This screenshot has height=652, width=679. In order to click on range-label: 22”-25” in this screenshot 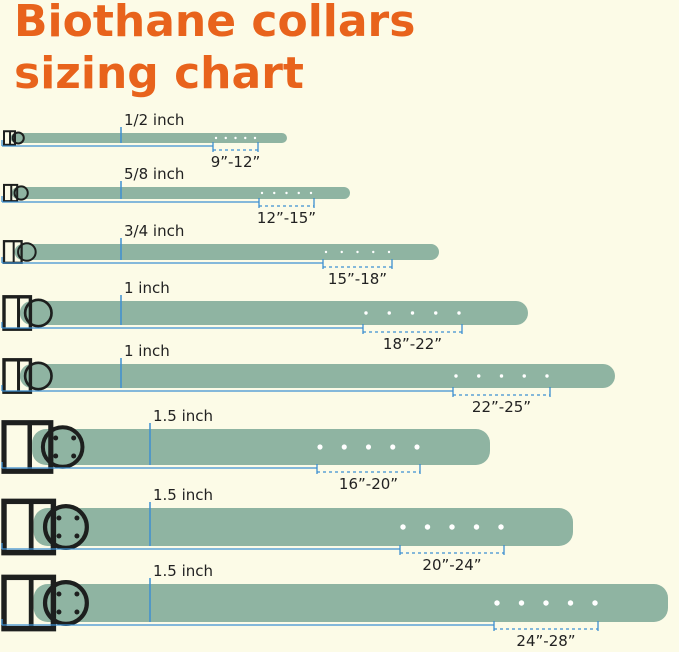, I will do `click(501, 407)`.